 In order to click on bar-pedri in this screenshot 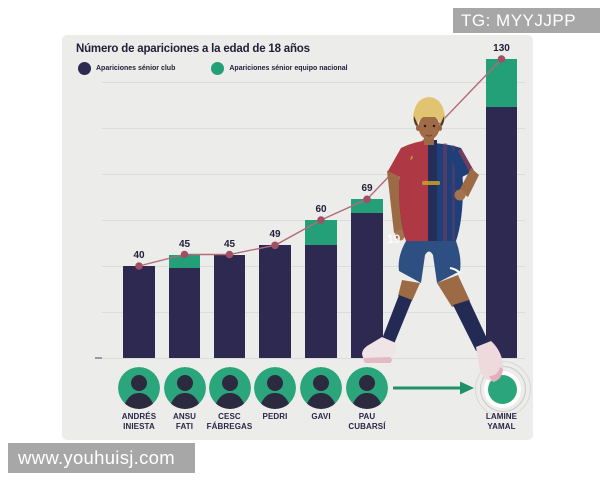, I will do `click(275, 301)`.